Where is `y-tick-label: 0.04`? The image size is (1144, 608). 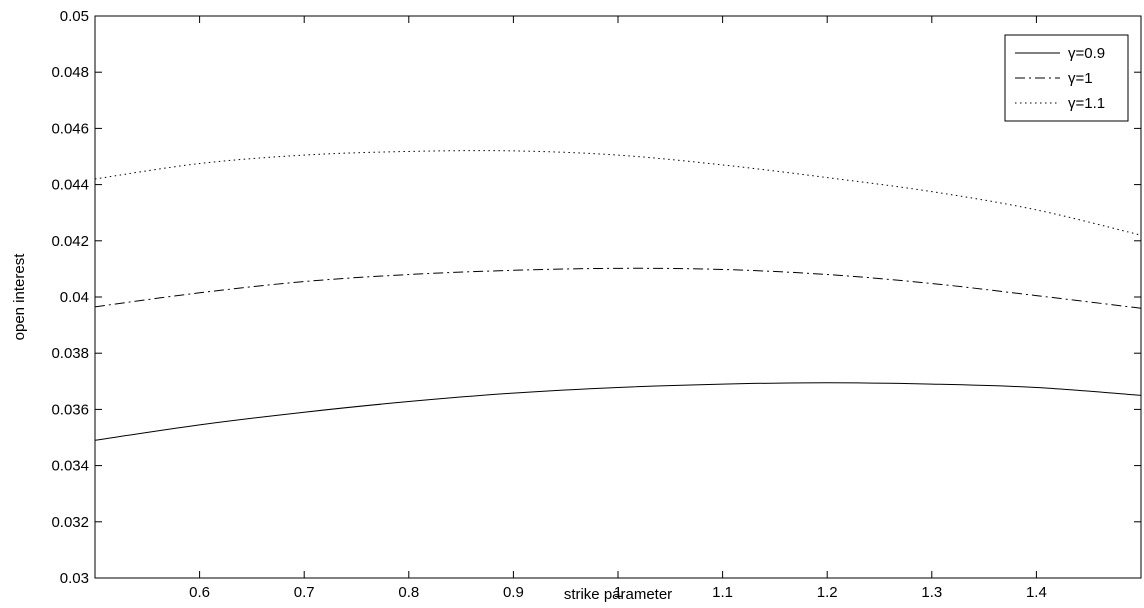
y-tick-label: 0.04 is located at coordinates (74, 297).